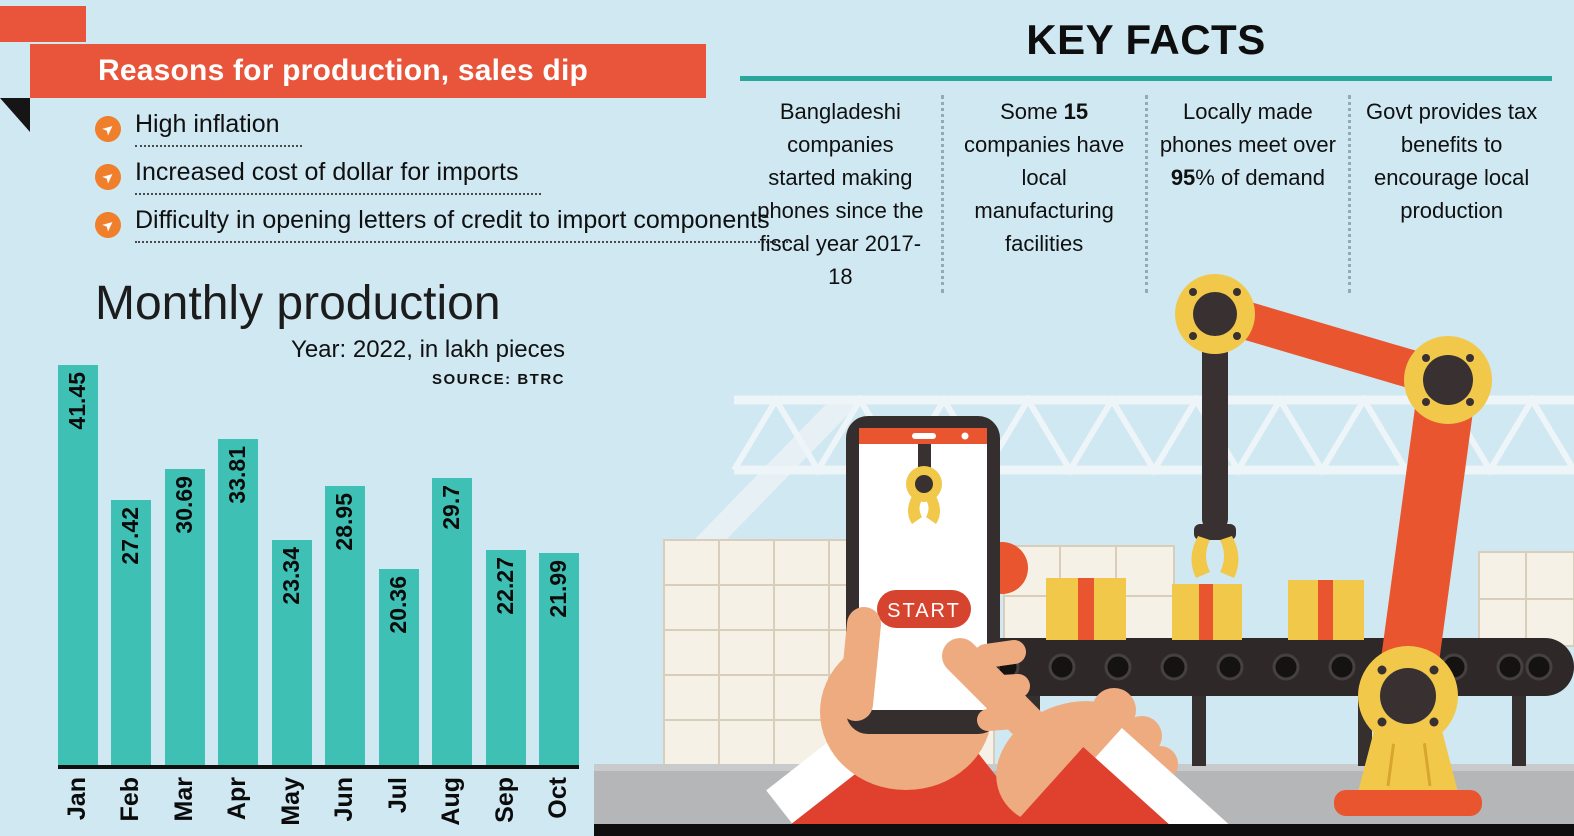 This screenshot has width=1574, height=836. I want to click on start-button: START, so click(924, 609).